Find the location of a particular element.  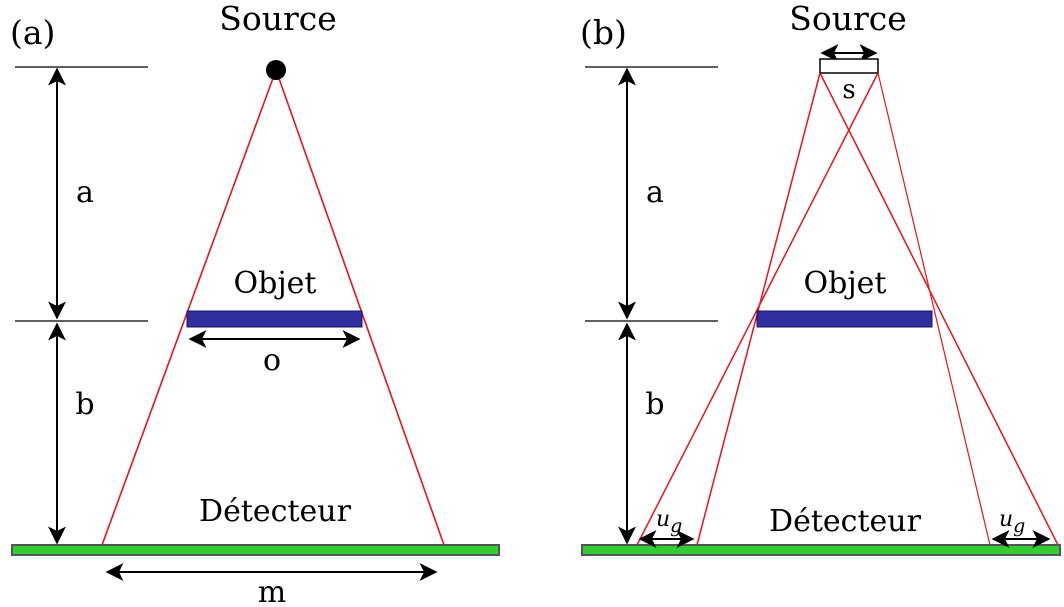

panel-b-ray-left-inner is located at coordinates (758, 309).